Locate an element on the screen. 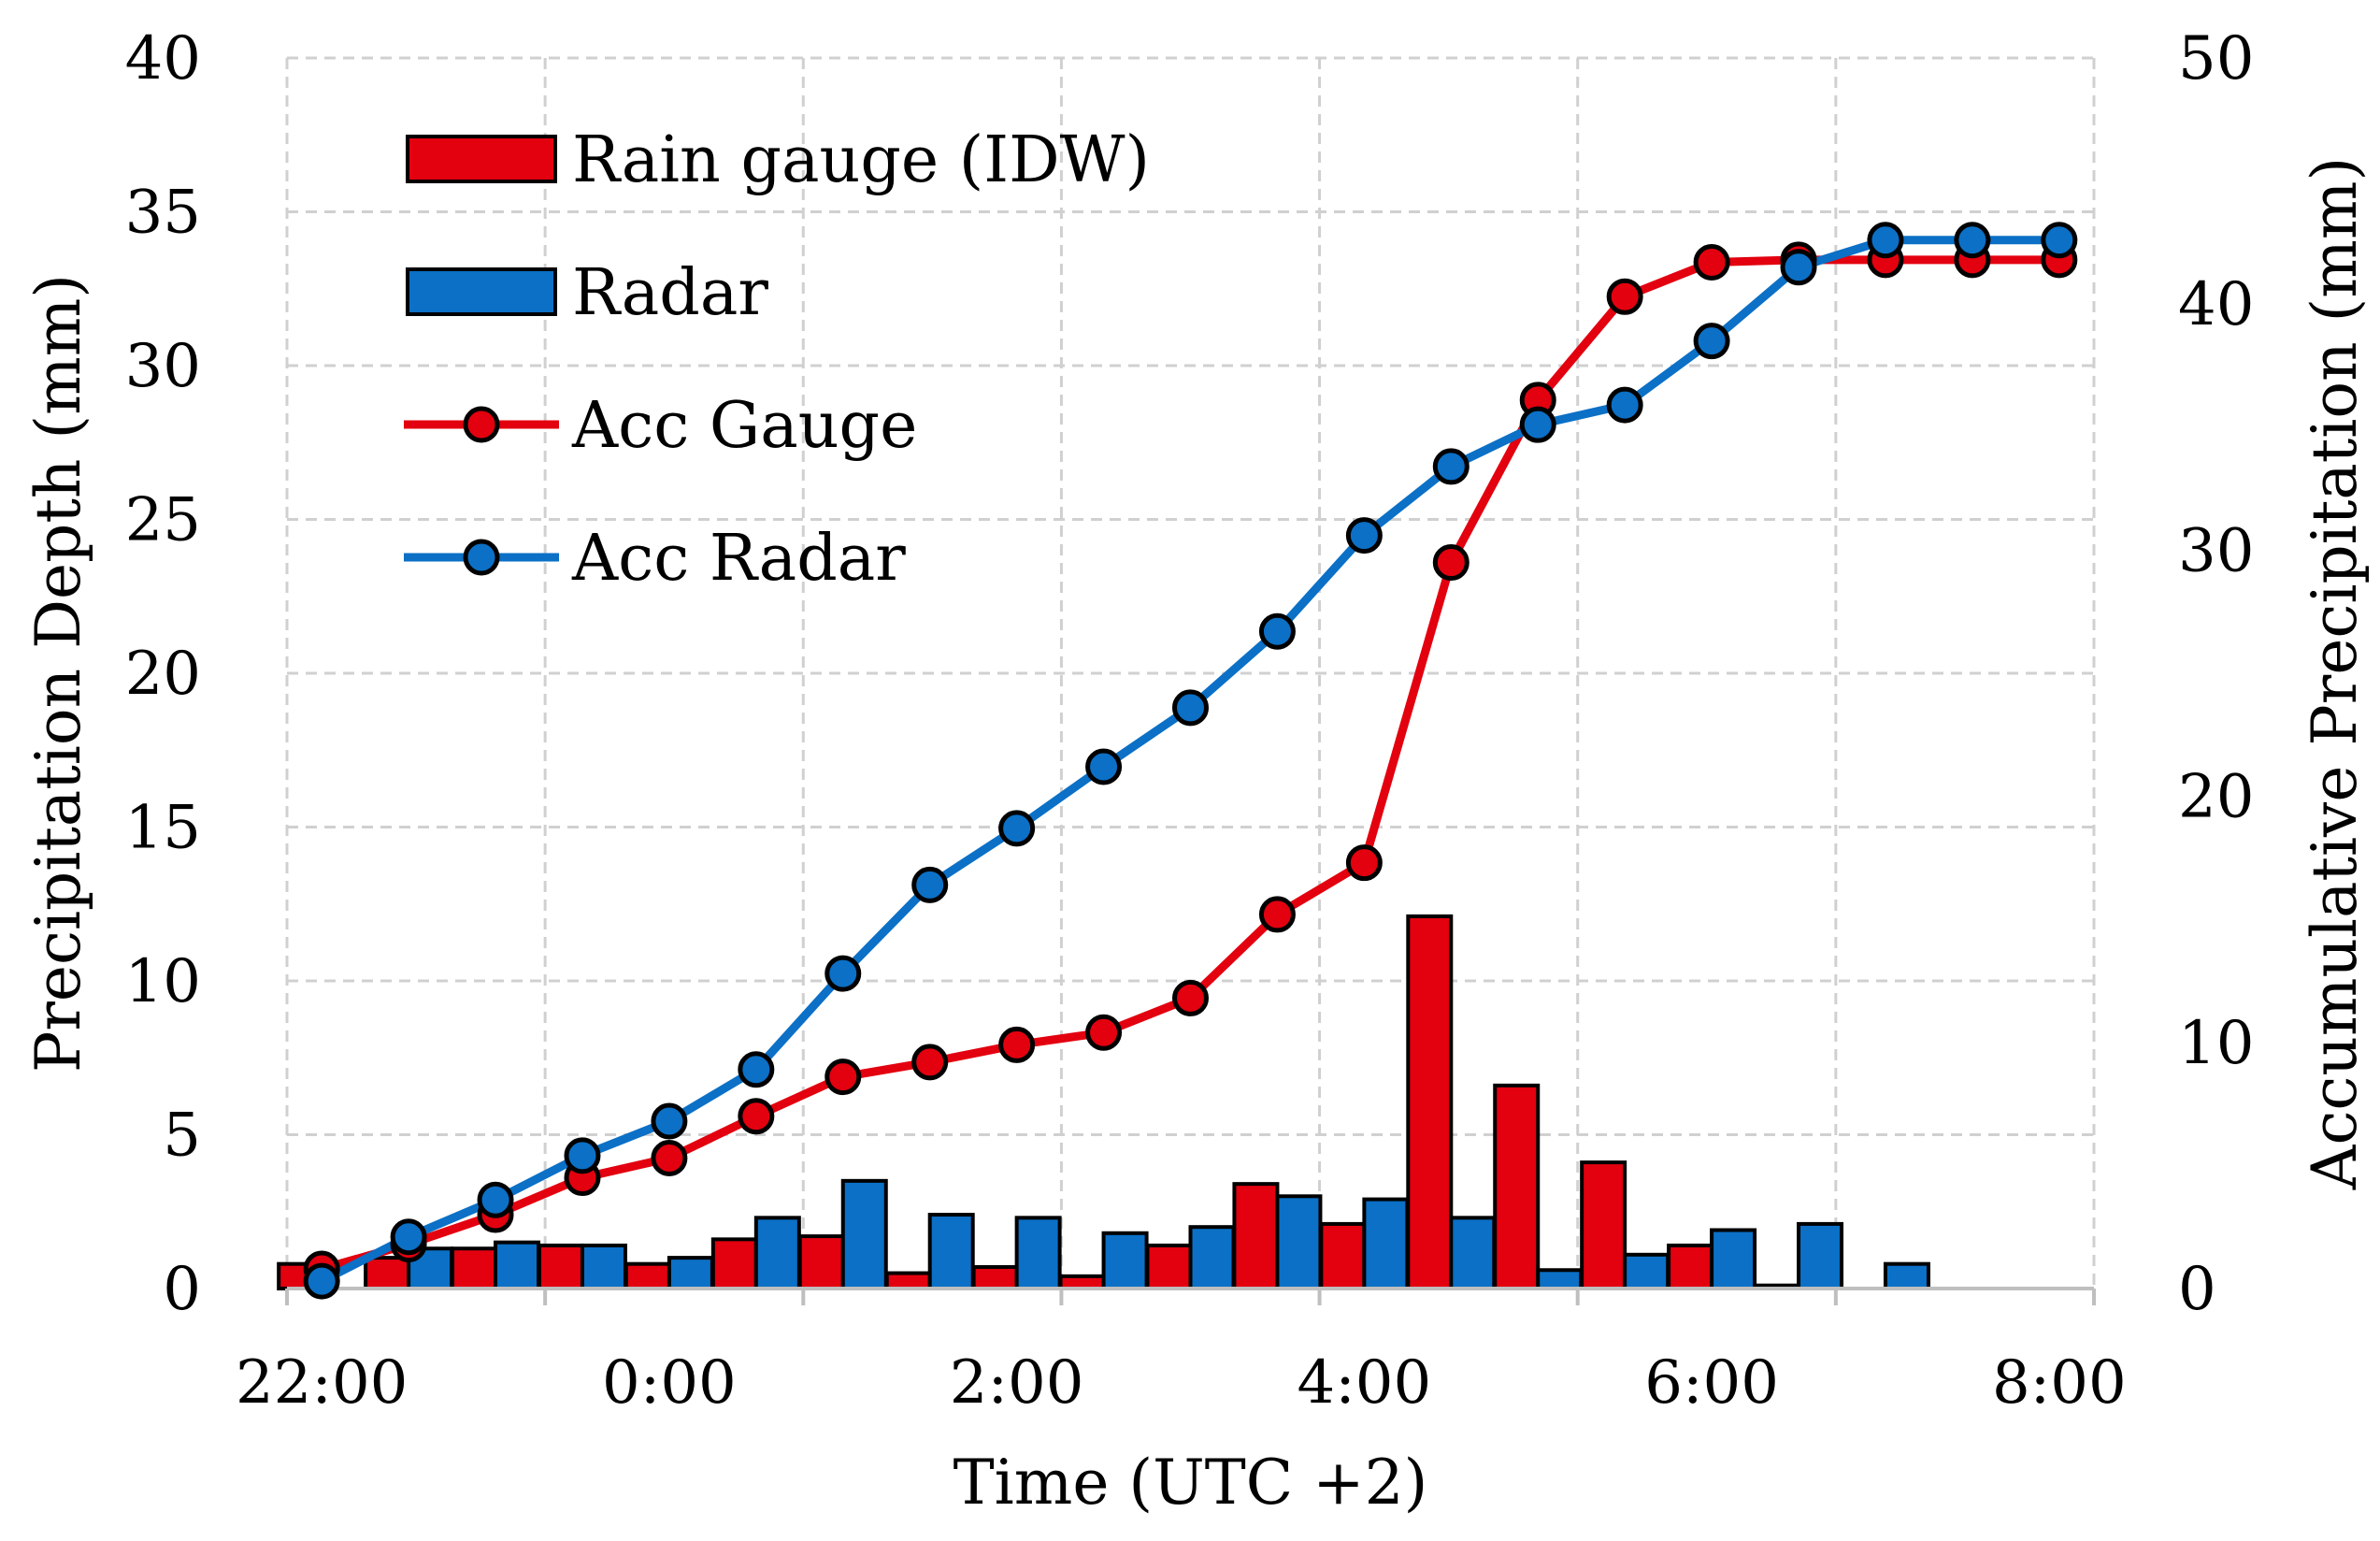 The width and height of the screenshot is (2380, 1541). legend: Rain gauge (IDW) Radar Acc Gauge Acc Radar is located at coordinates (777, 359).